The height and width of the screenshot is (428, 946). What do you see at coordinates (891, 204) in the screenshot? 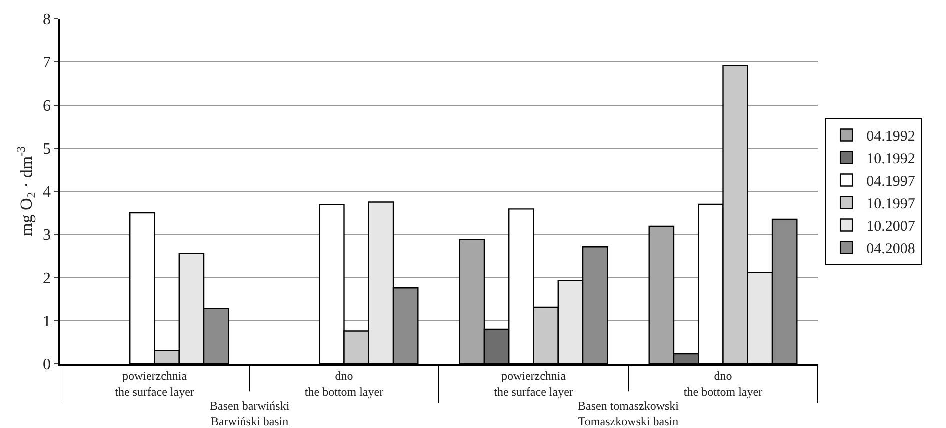
I see `legend-label: 10.1997` at bounding box center [891, 204].